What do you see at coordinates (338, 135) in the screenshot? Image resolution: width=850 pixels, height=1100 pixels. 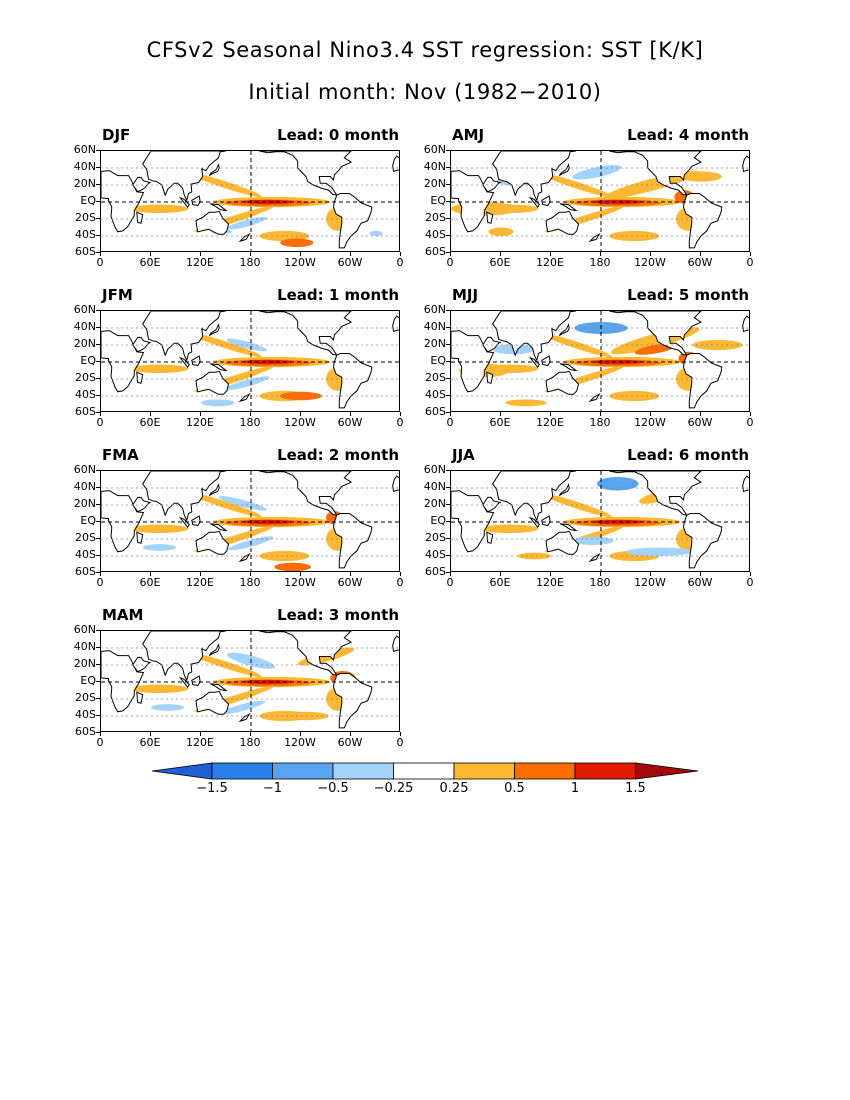 I see `panel-lead: Lead: 0 month` at bounding box center [338, 135].